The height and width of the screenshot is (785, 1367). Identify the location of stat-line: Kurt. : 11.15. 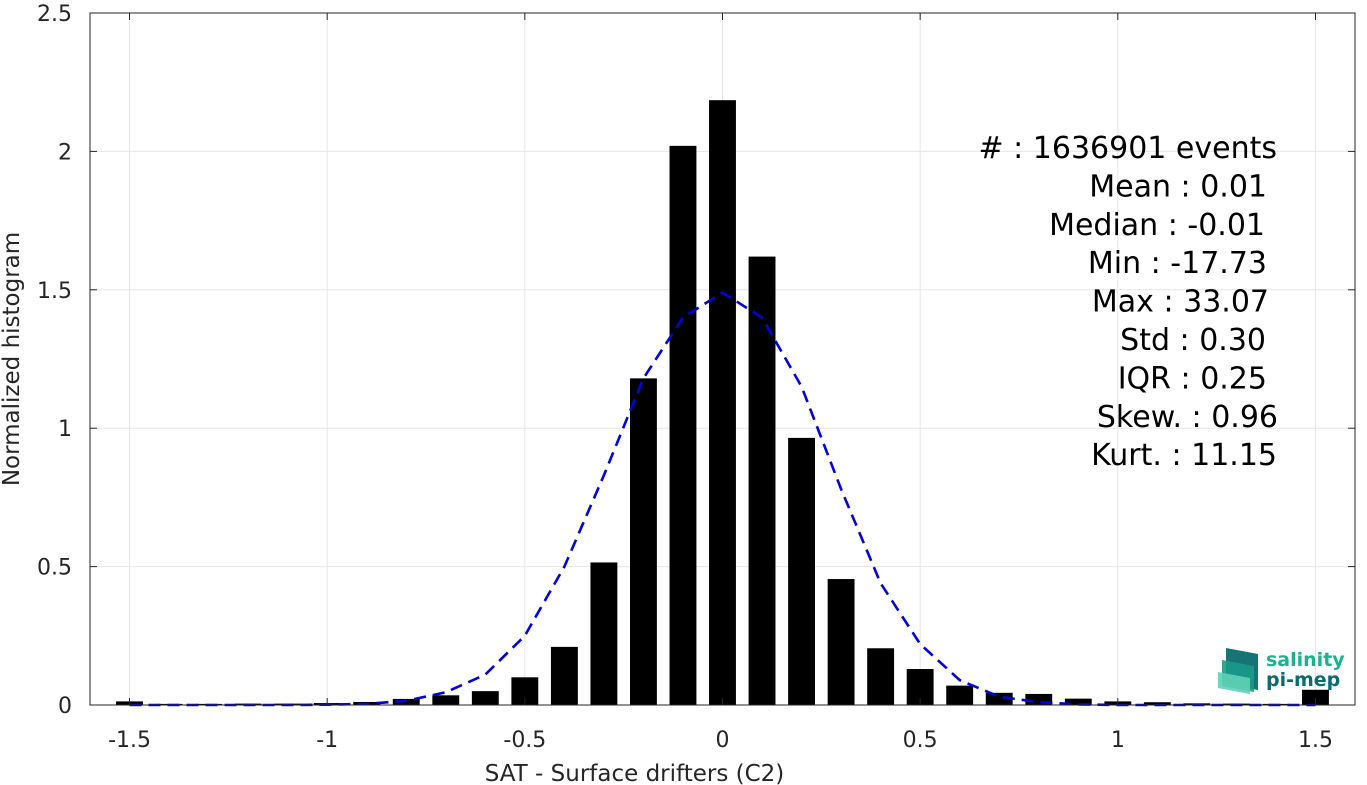
(1184, 455).